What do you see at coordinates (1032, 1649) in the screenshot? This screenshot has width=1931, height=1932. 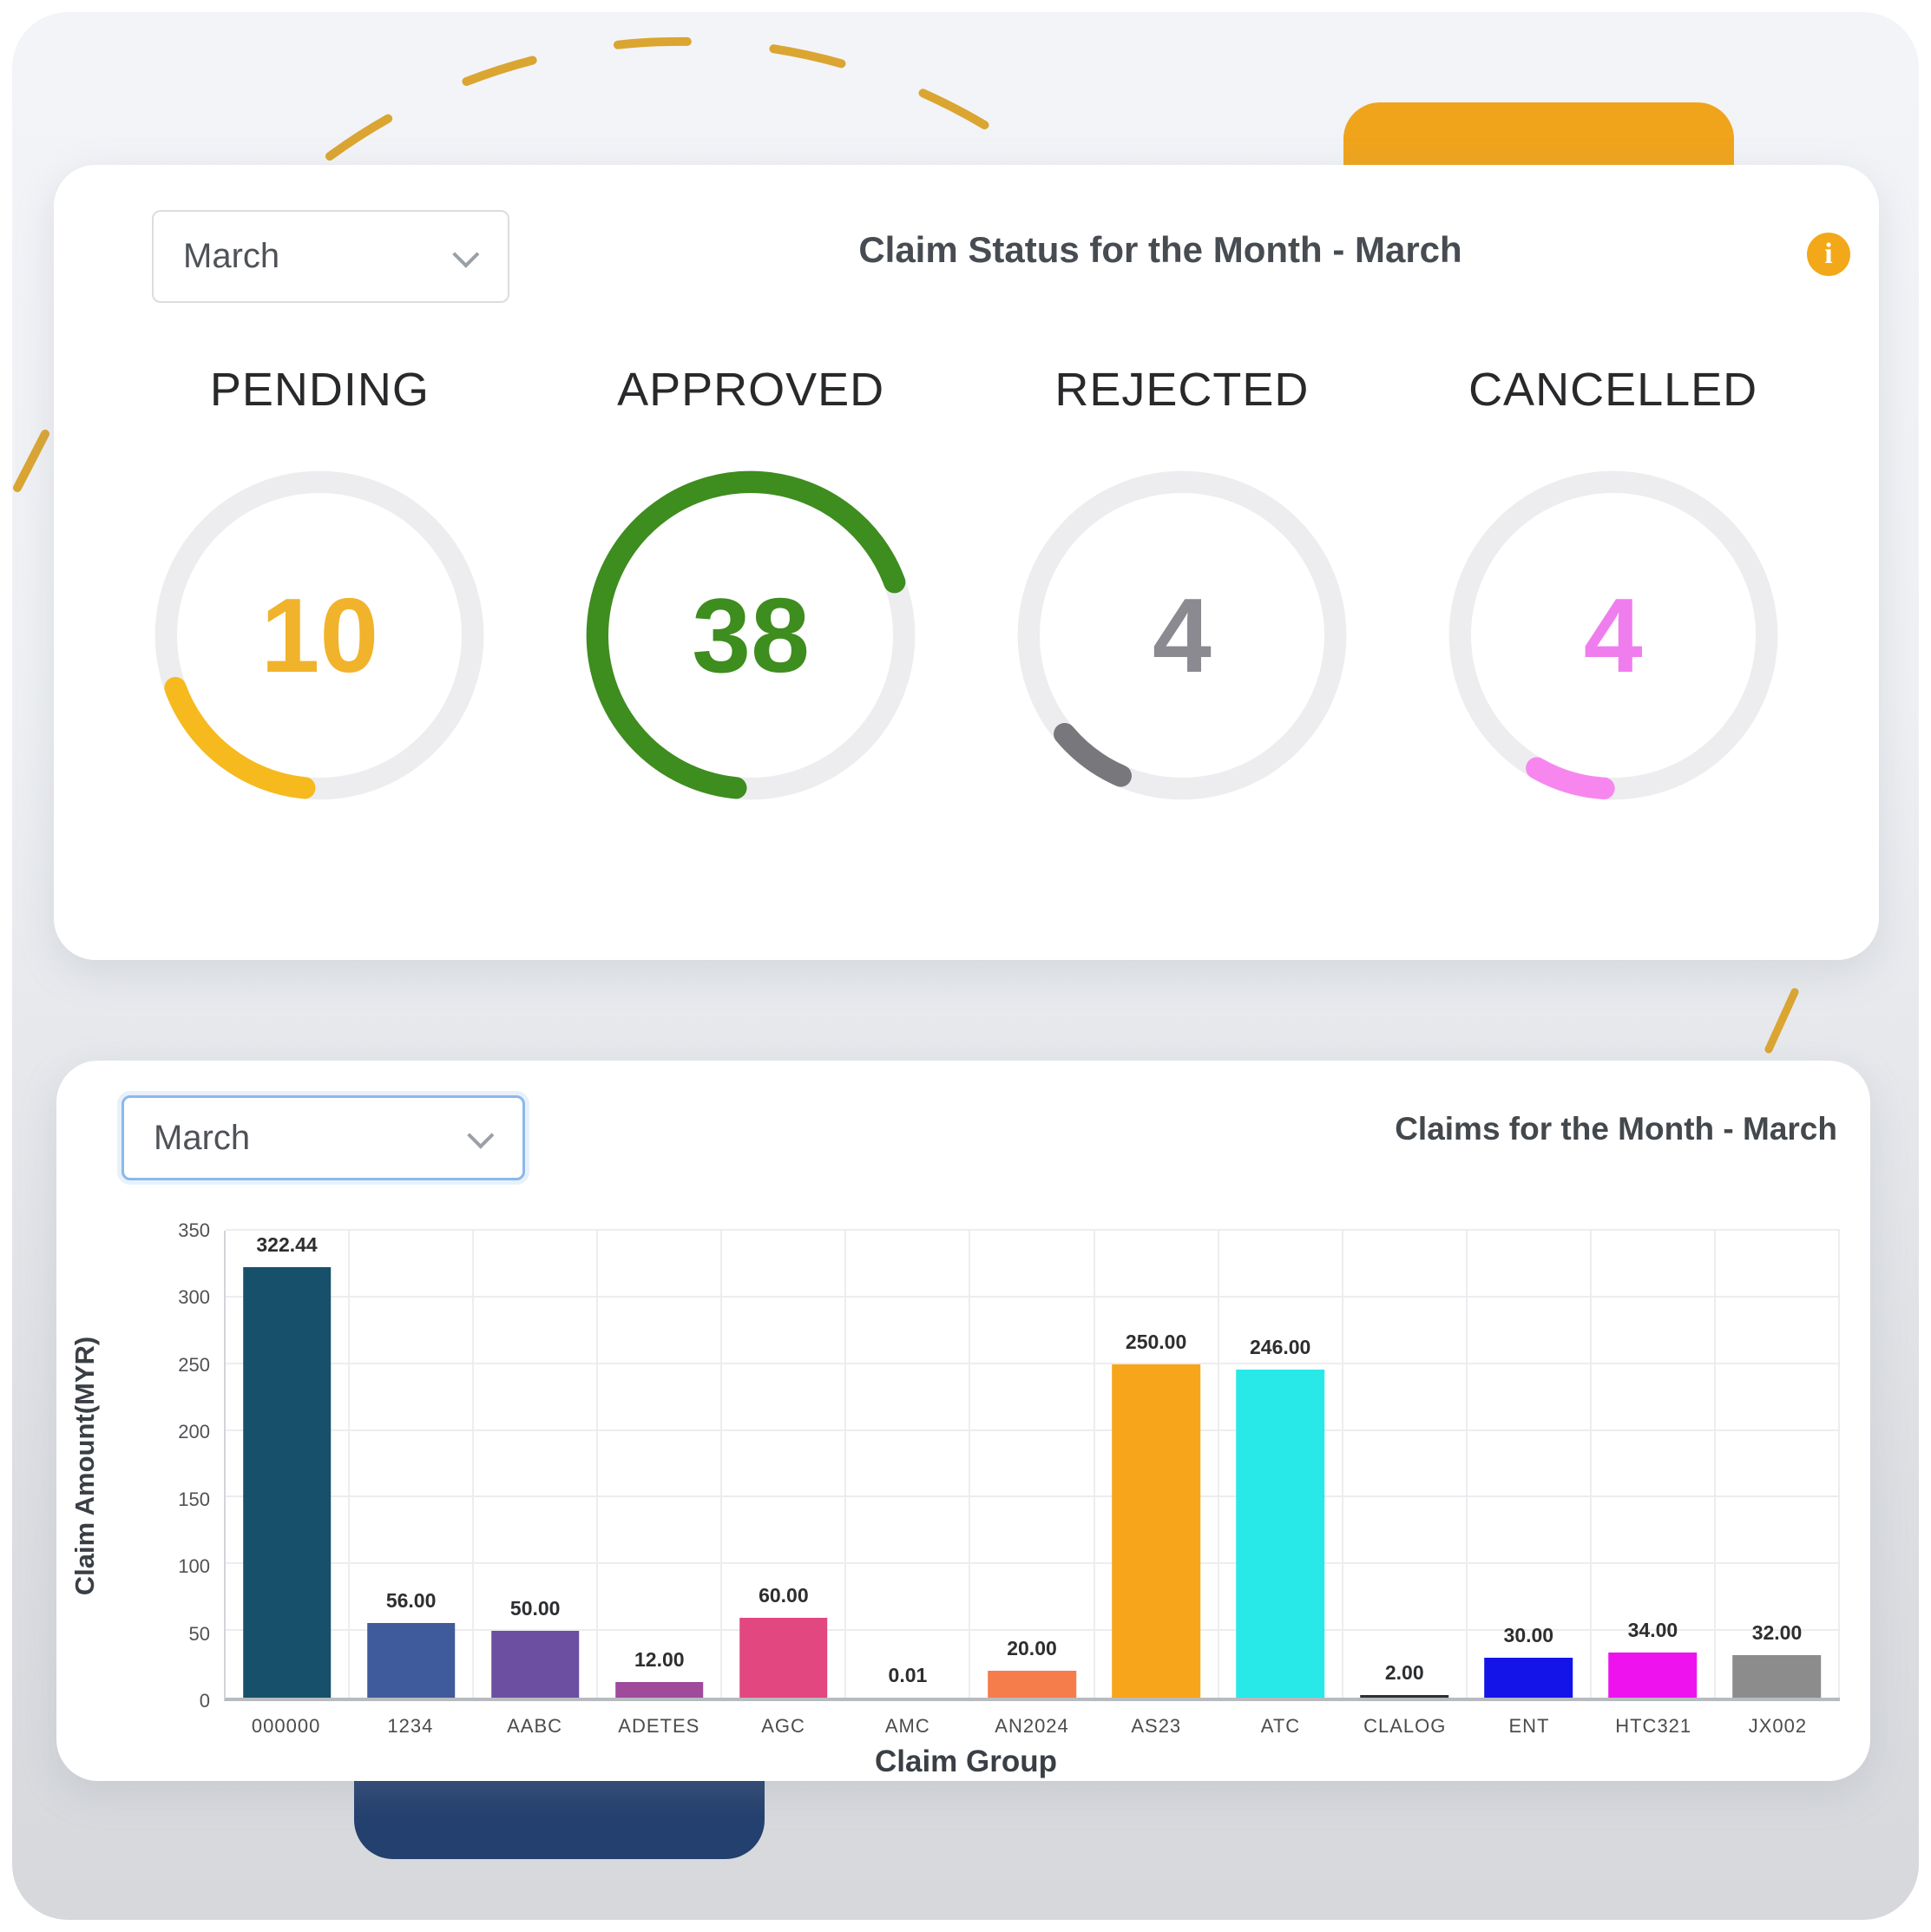 I see `bar-value-label: 20.00` at bounding box center [1032, 1649].